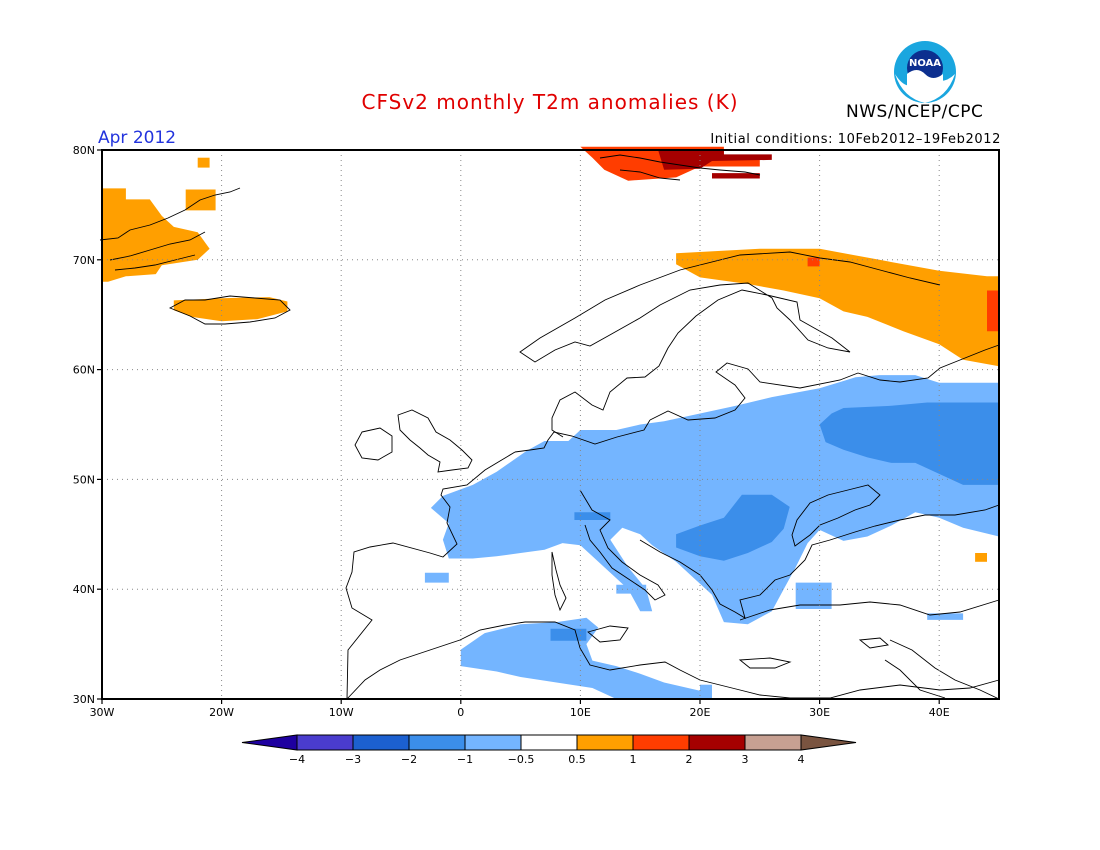 This screenshot has width=1100, height=850. What do you see at coordinates (736, 176) in the screenshot?
I see `anomaly-region-svalbard-east` at bounding box center [736, 176].